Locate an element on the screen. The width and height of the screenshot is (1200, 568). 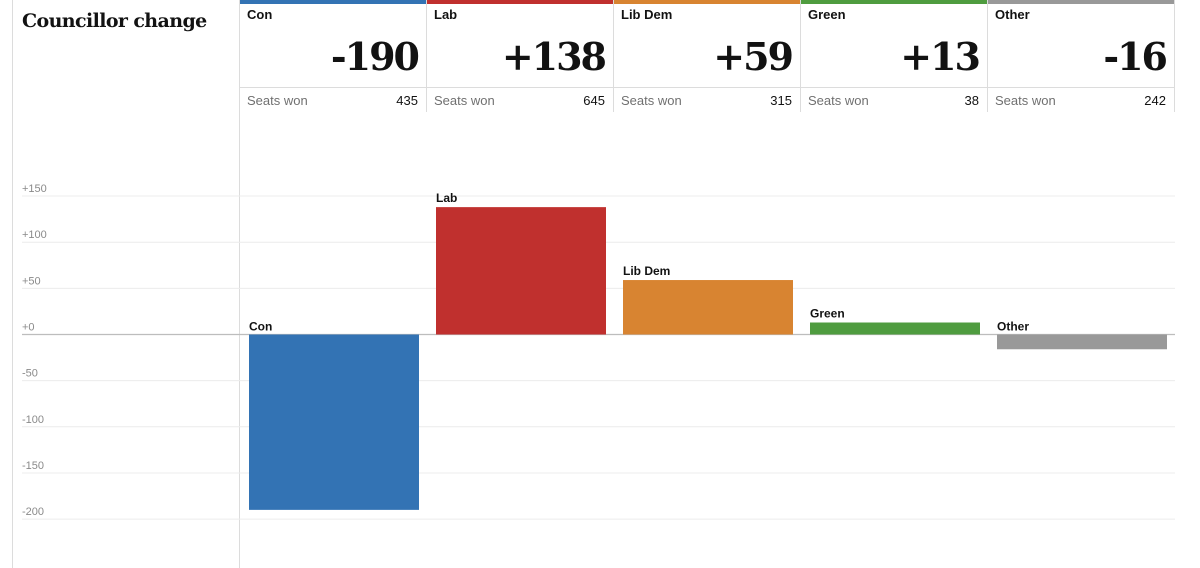
bar-label-other: Other is located at coordinates (1013, 327).